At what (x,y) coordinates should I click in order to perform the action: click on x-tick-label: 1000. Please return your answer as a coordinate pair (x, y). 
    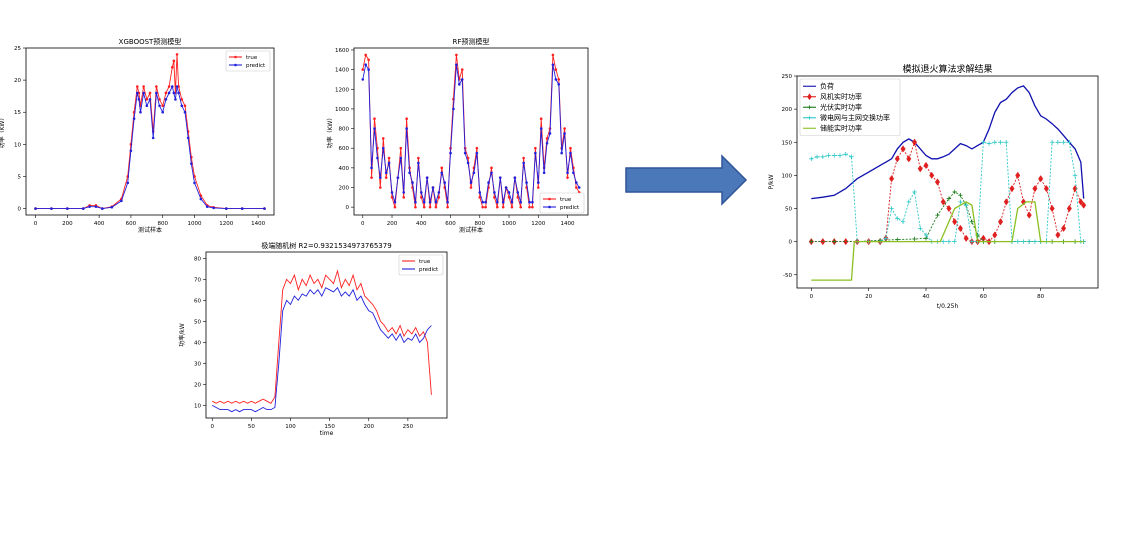
    Looking at the image, I should click on (195, 224).